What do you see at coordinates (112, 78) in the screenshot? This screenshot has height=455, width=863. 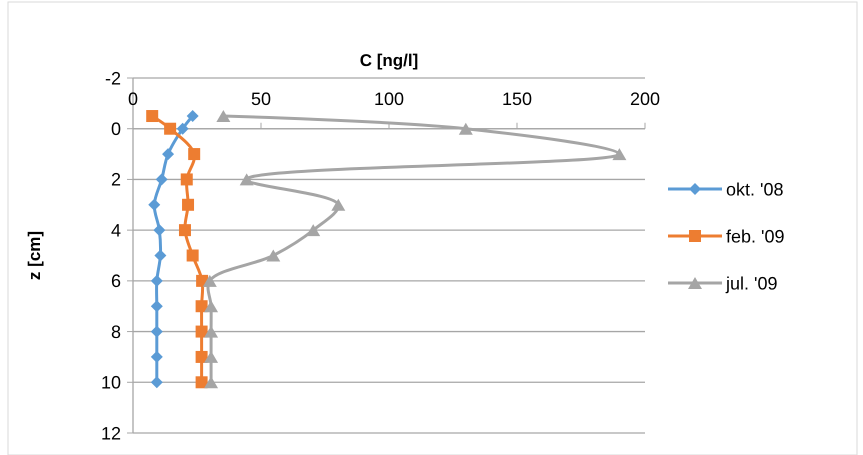 I see `y-tick-label: -2` at bounding box center [112, 78].